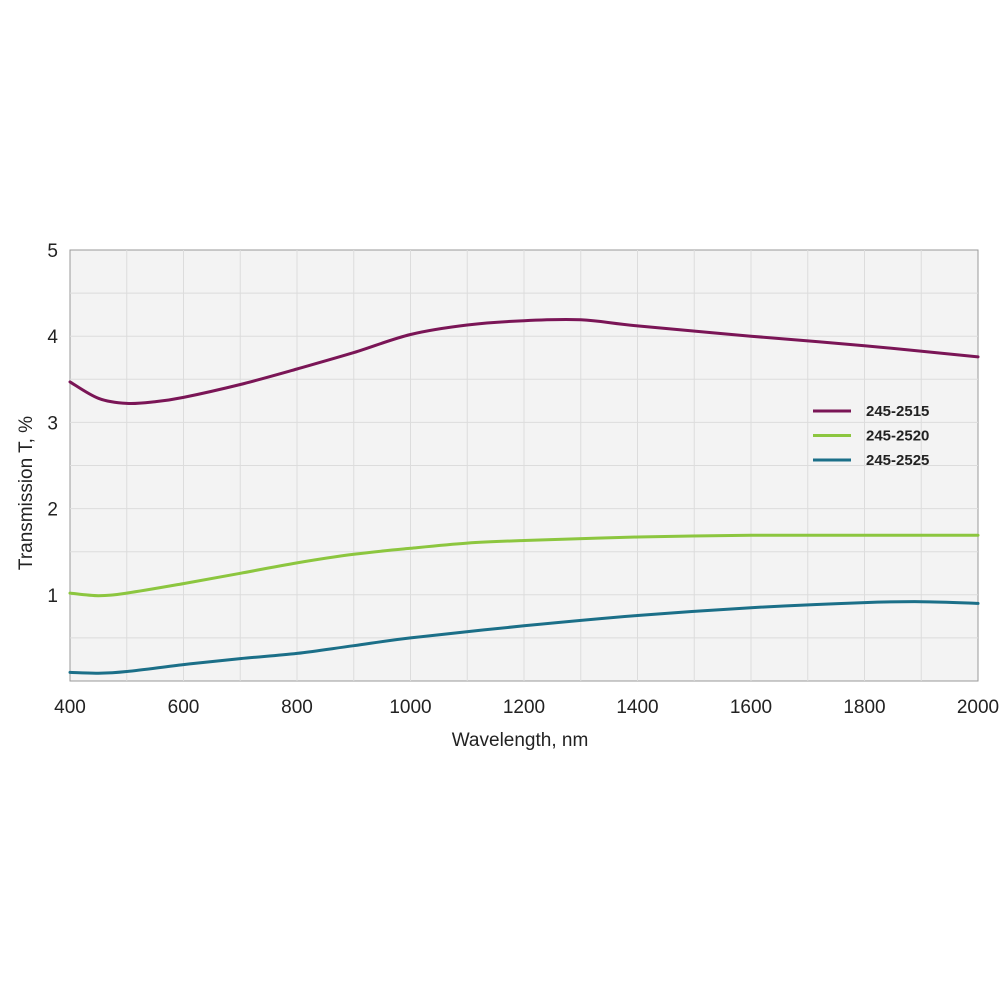 This screenshot has width=1000, height=1000. I want to click on y-tick-label: 5, so click(52, 251).